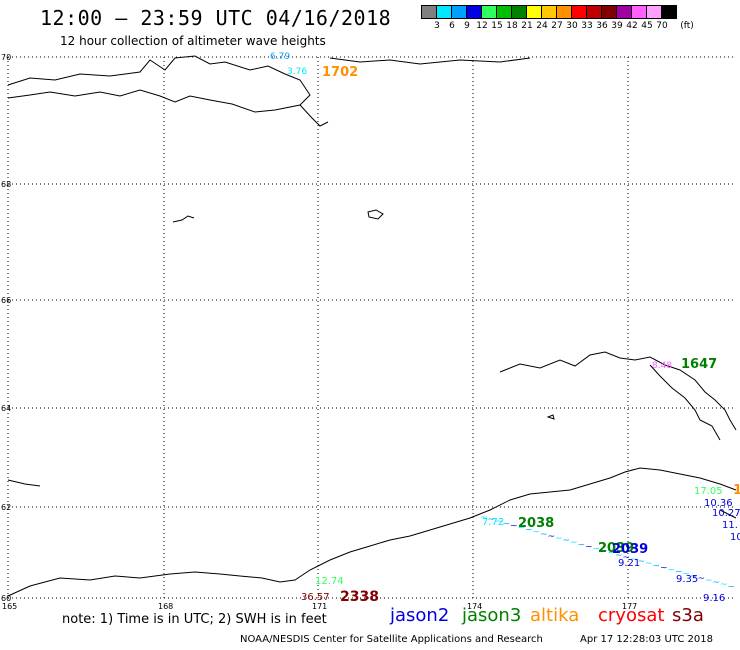 The height and width of the screenshot is (650, 740). I want to click on longitude-label: 174, so click(474, 606).